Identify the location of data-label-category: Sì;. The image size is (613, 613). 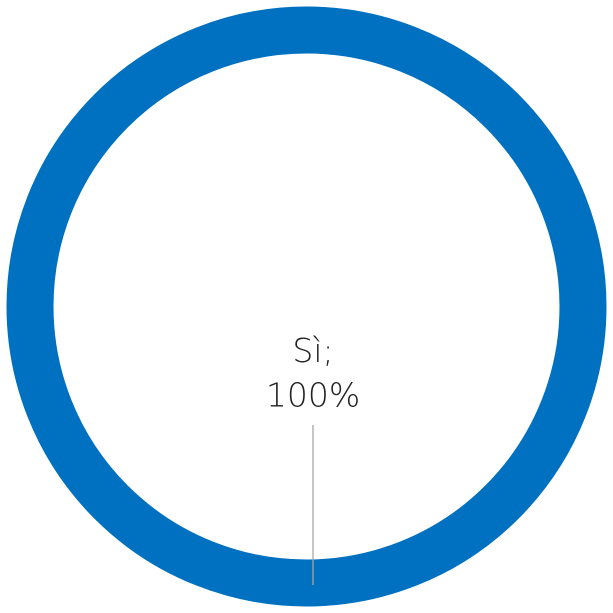
(312, 350).